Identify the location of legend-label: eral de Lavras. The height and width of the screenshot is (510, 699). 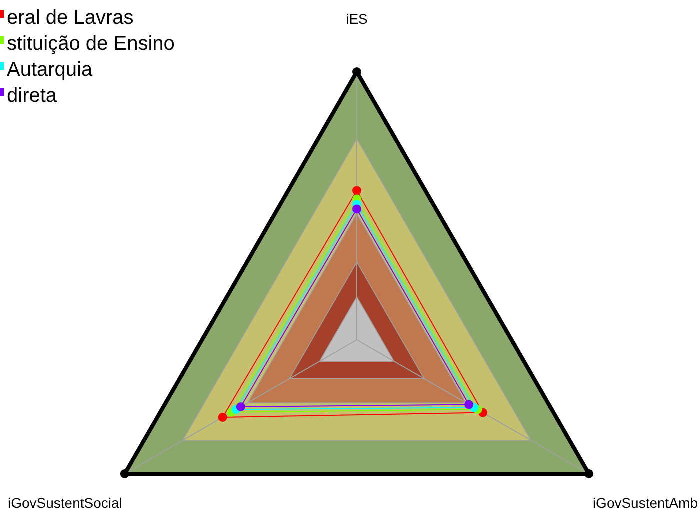
(70, 18).